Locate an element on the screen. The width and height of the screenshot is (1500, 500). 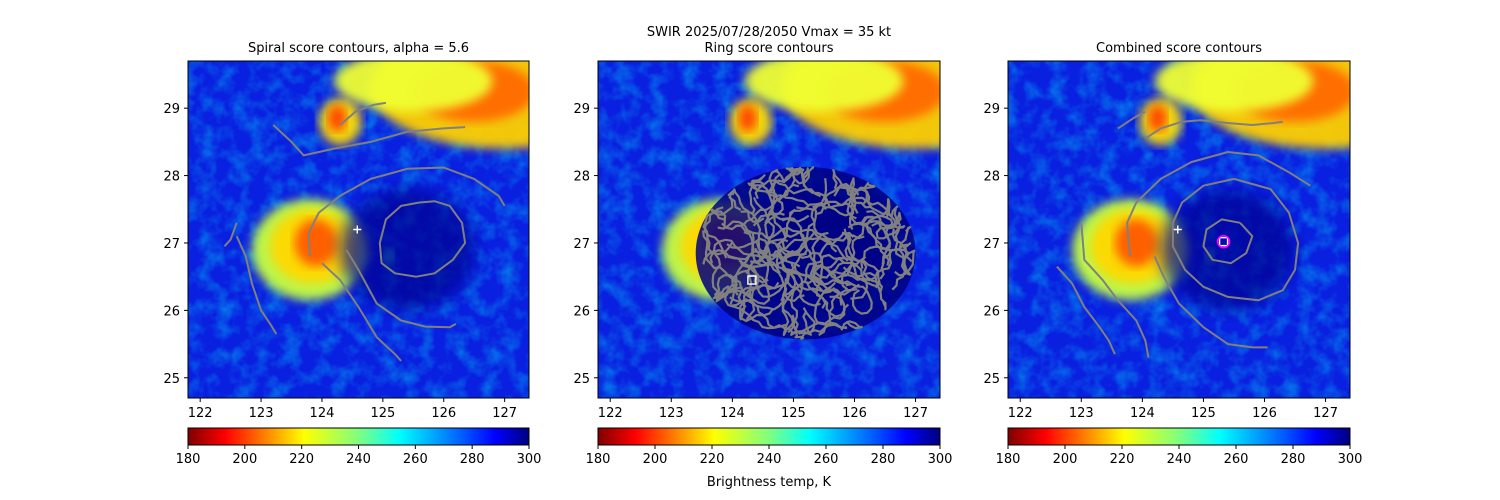
panel-title: Spiral score contours, alpha = 5.6 is located at coordinates (358, 48).